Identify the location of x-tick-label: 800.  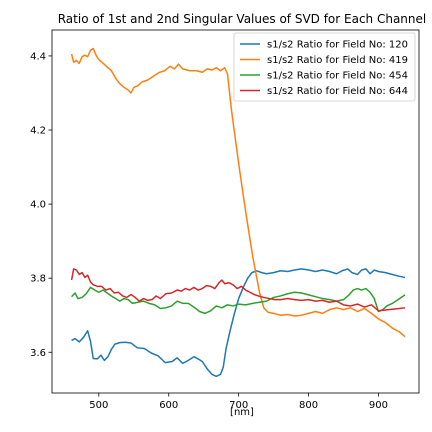
(308, 405).